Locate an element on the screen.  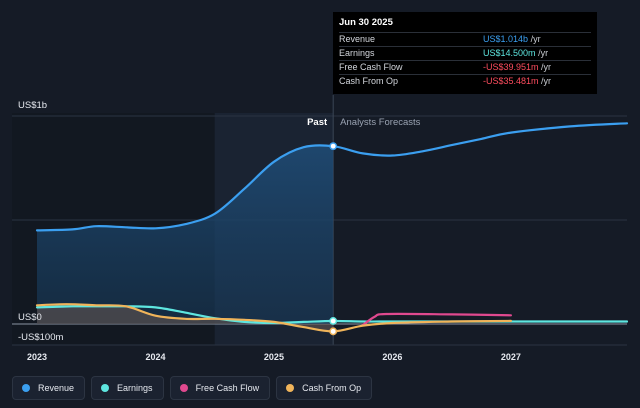
x-tick-label: 2026 is located at coordinates (392, 357).